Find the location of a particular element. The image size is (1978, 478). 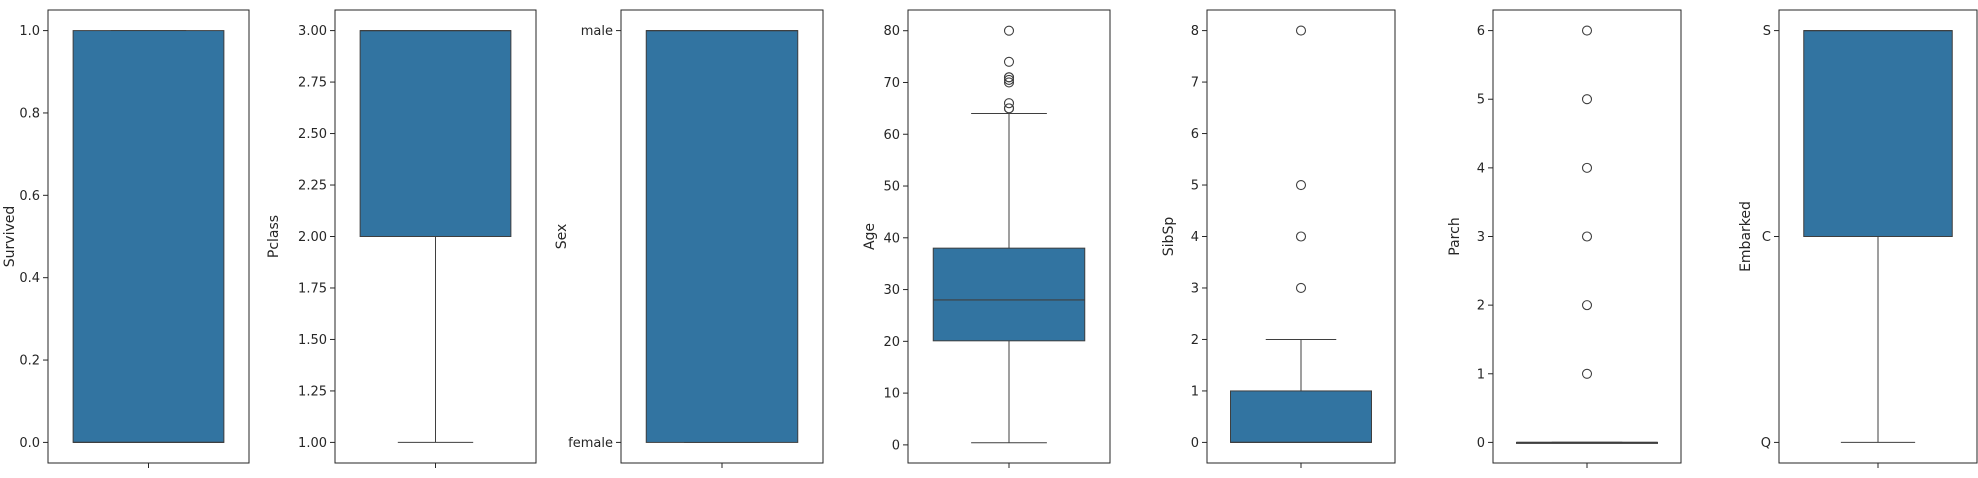

y-tick-label: 2.50 is located at coordinates (312, 134).